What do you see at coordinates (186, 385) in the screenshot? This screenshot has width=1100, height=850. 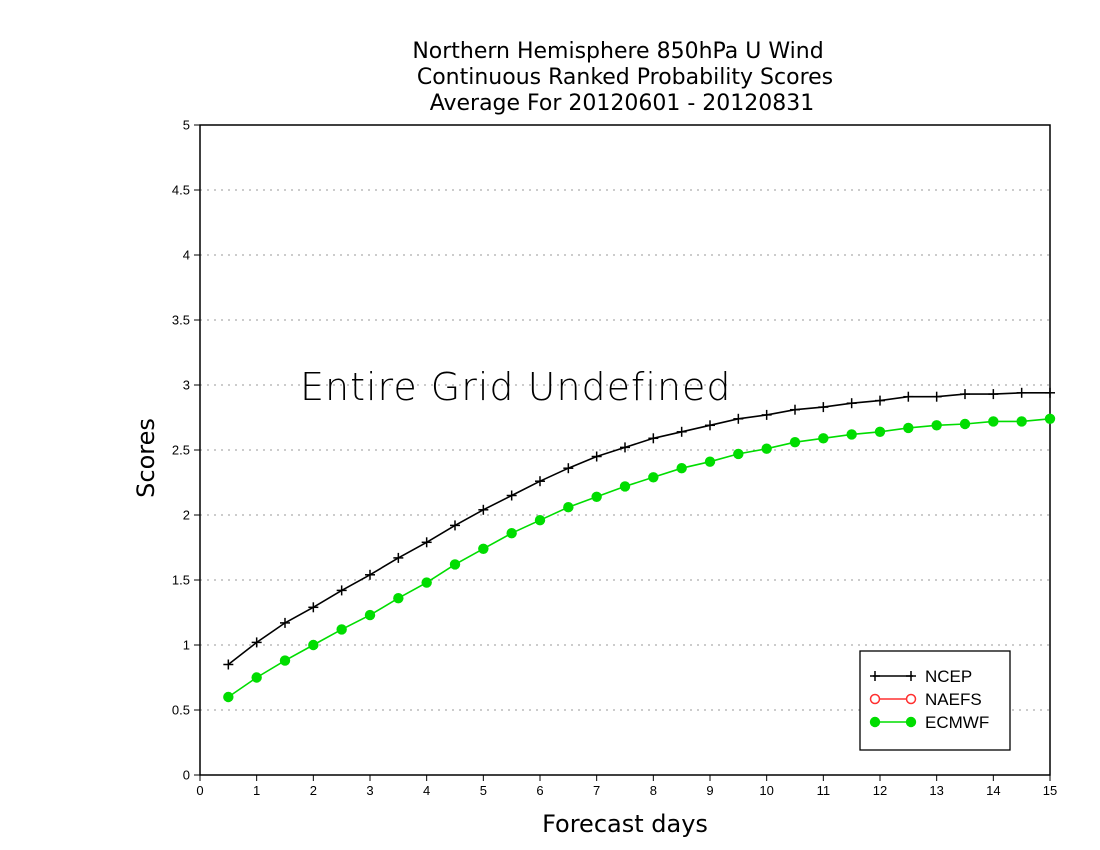 I see `y-tick-label: 3` at bounding box center [186, 385].